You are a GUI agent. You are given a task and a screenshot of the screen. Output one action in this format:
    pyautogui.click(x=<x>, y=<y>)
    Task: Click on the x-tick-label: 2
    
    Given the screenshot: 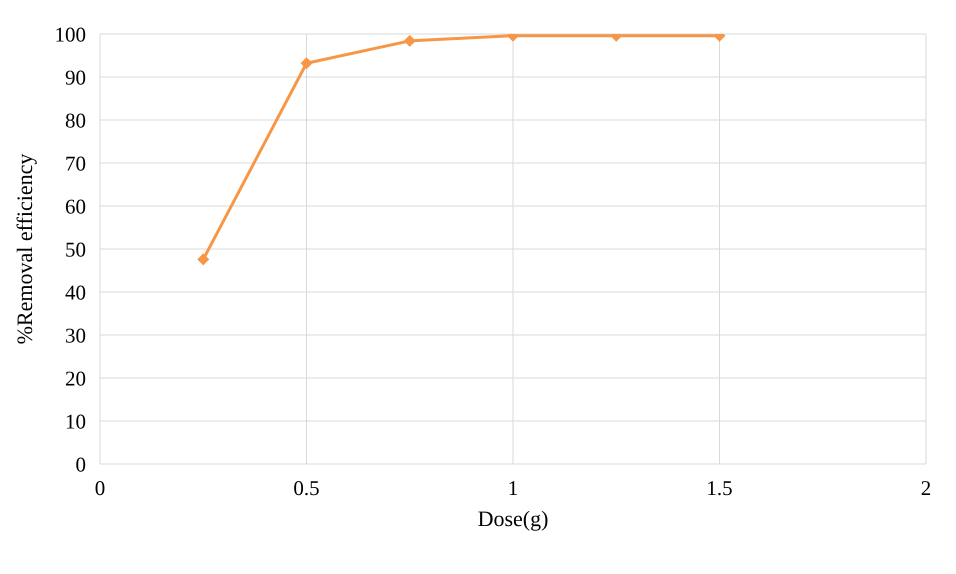 What is the action you would take?
    pyautogui.click(x=926, y=488)
    